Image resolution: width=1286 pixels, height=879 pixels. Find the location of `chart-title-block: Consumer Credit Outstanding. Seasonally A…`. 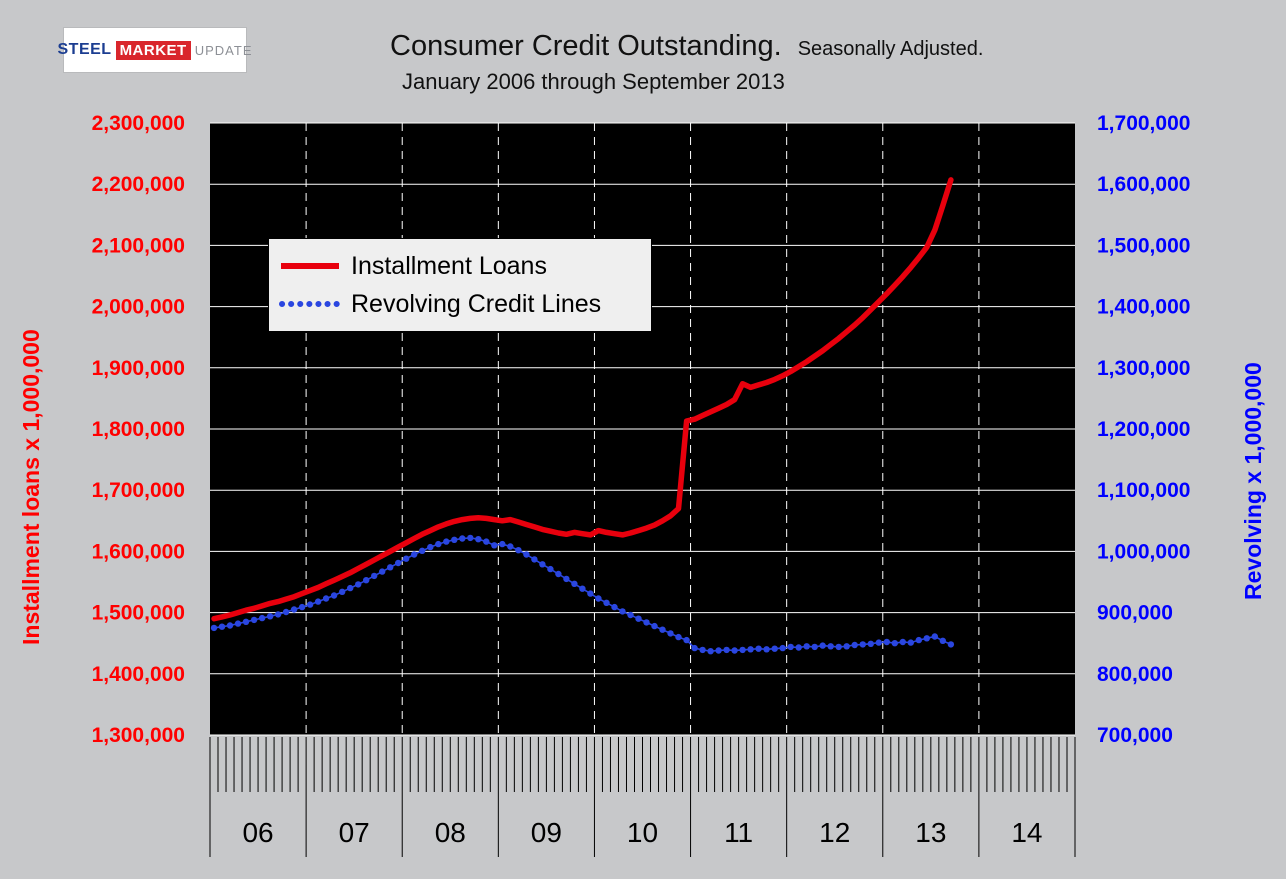

chart-title-block: Consumer Credit Outstanding. Seasonally A… is located at coordinates (686, 62).